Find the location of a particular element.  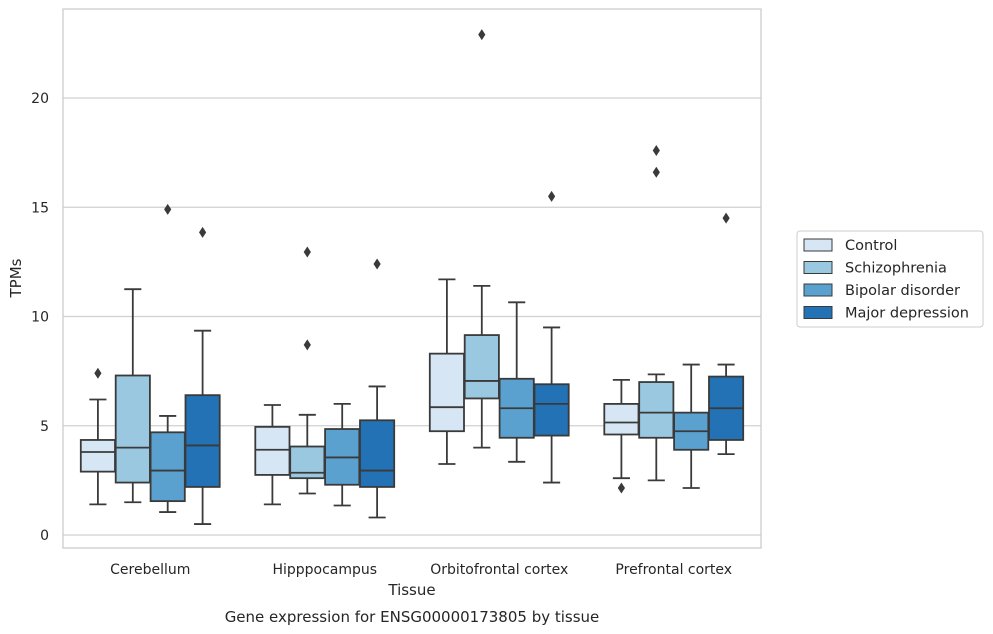

y-tick-label: 20 is located at coordinates (40, 99).